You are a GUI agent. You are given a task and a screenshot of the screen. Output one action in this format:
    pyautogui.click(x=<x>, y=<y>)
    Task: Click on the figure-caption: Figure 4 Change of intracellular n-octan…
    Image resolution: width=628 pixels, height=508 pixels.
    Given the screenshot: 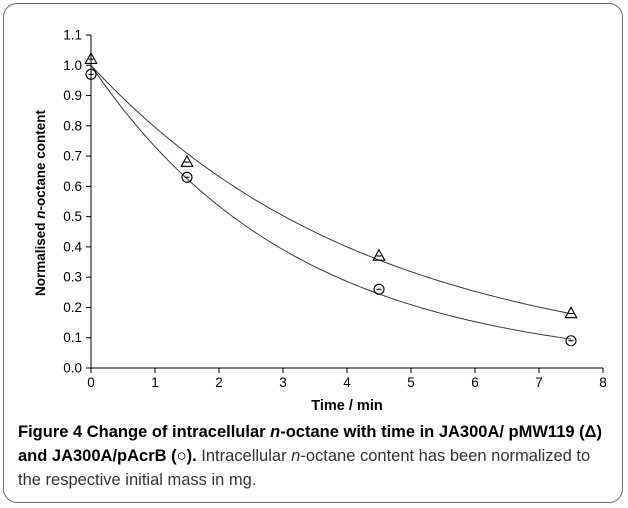 What is the action you would take?
    pyautogui.click(x=317, y=456)
    